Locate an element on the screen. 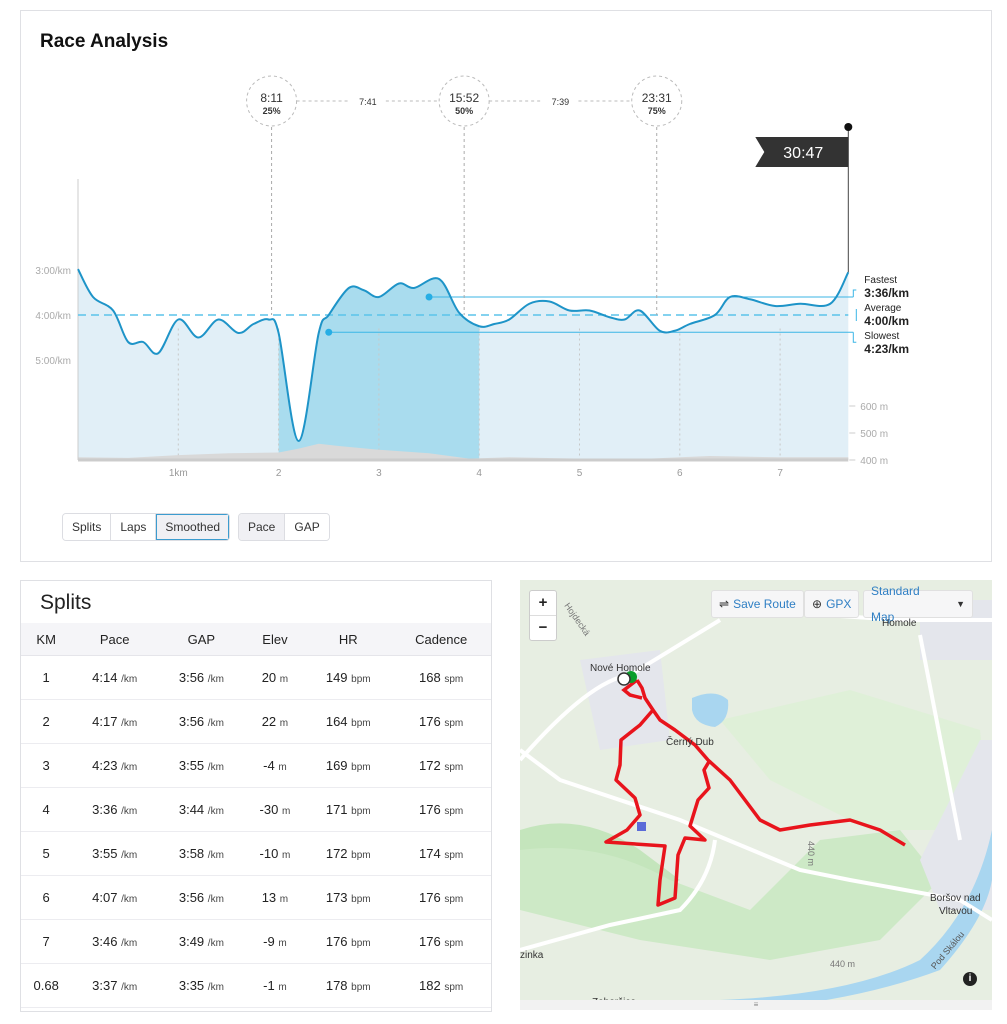 The image size is (1007, 1024). split-elev: -9 m is located at coordinates (275, 941).